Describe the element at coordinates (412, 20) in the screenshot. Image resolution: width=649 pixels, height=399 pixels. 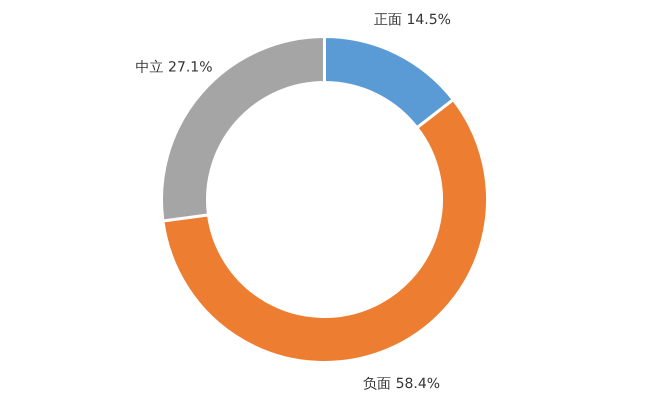
I see `slice-label: 正面 14.5%` at that location.